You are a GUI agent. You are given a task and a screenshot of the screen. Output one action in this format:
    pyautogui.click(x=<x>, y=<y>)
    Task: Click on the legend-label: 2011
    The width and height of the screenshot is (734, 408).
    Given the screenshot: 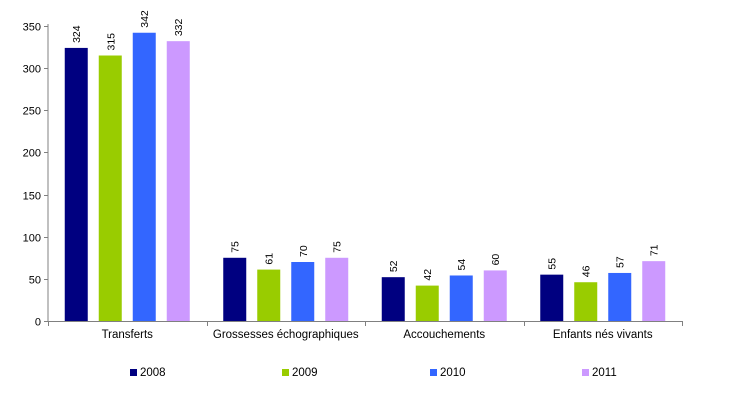 What is the action you would take?
    pyautogui.click(x=604, y=373)
    